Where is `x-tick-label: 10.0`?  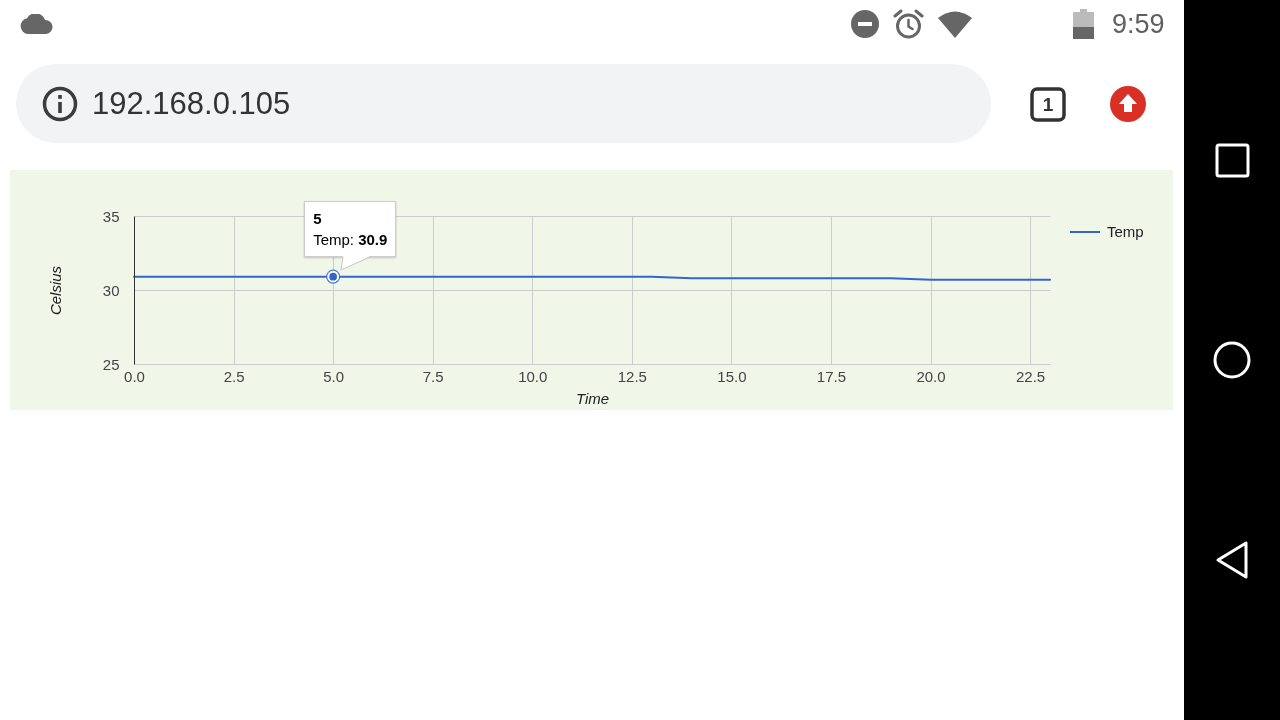 x-tick-label: 10.0 is located at coordinates (533, 376).